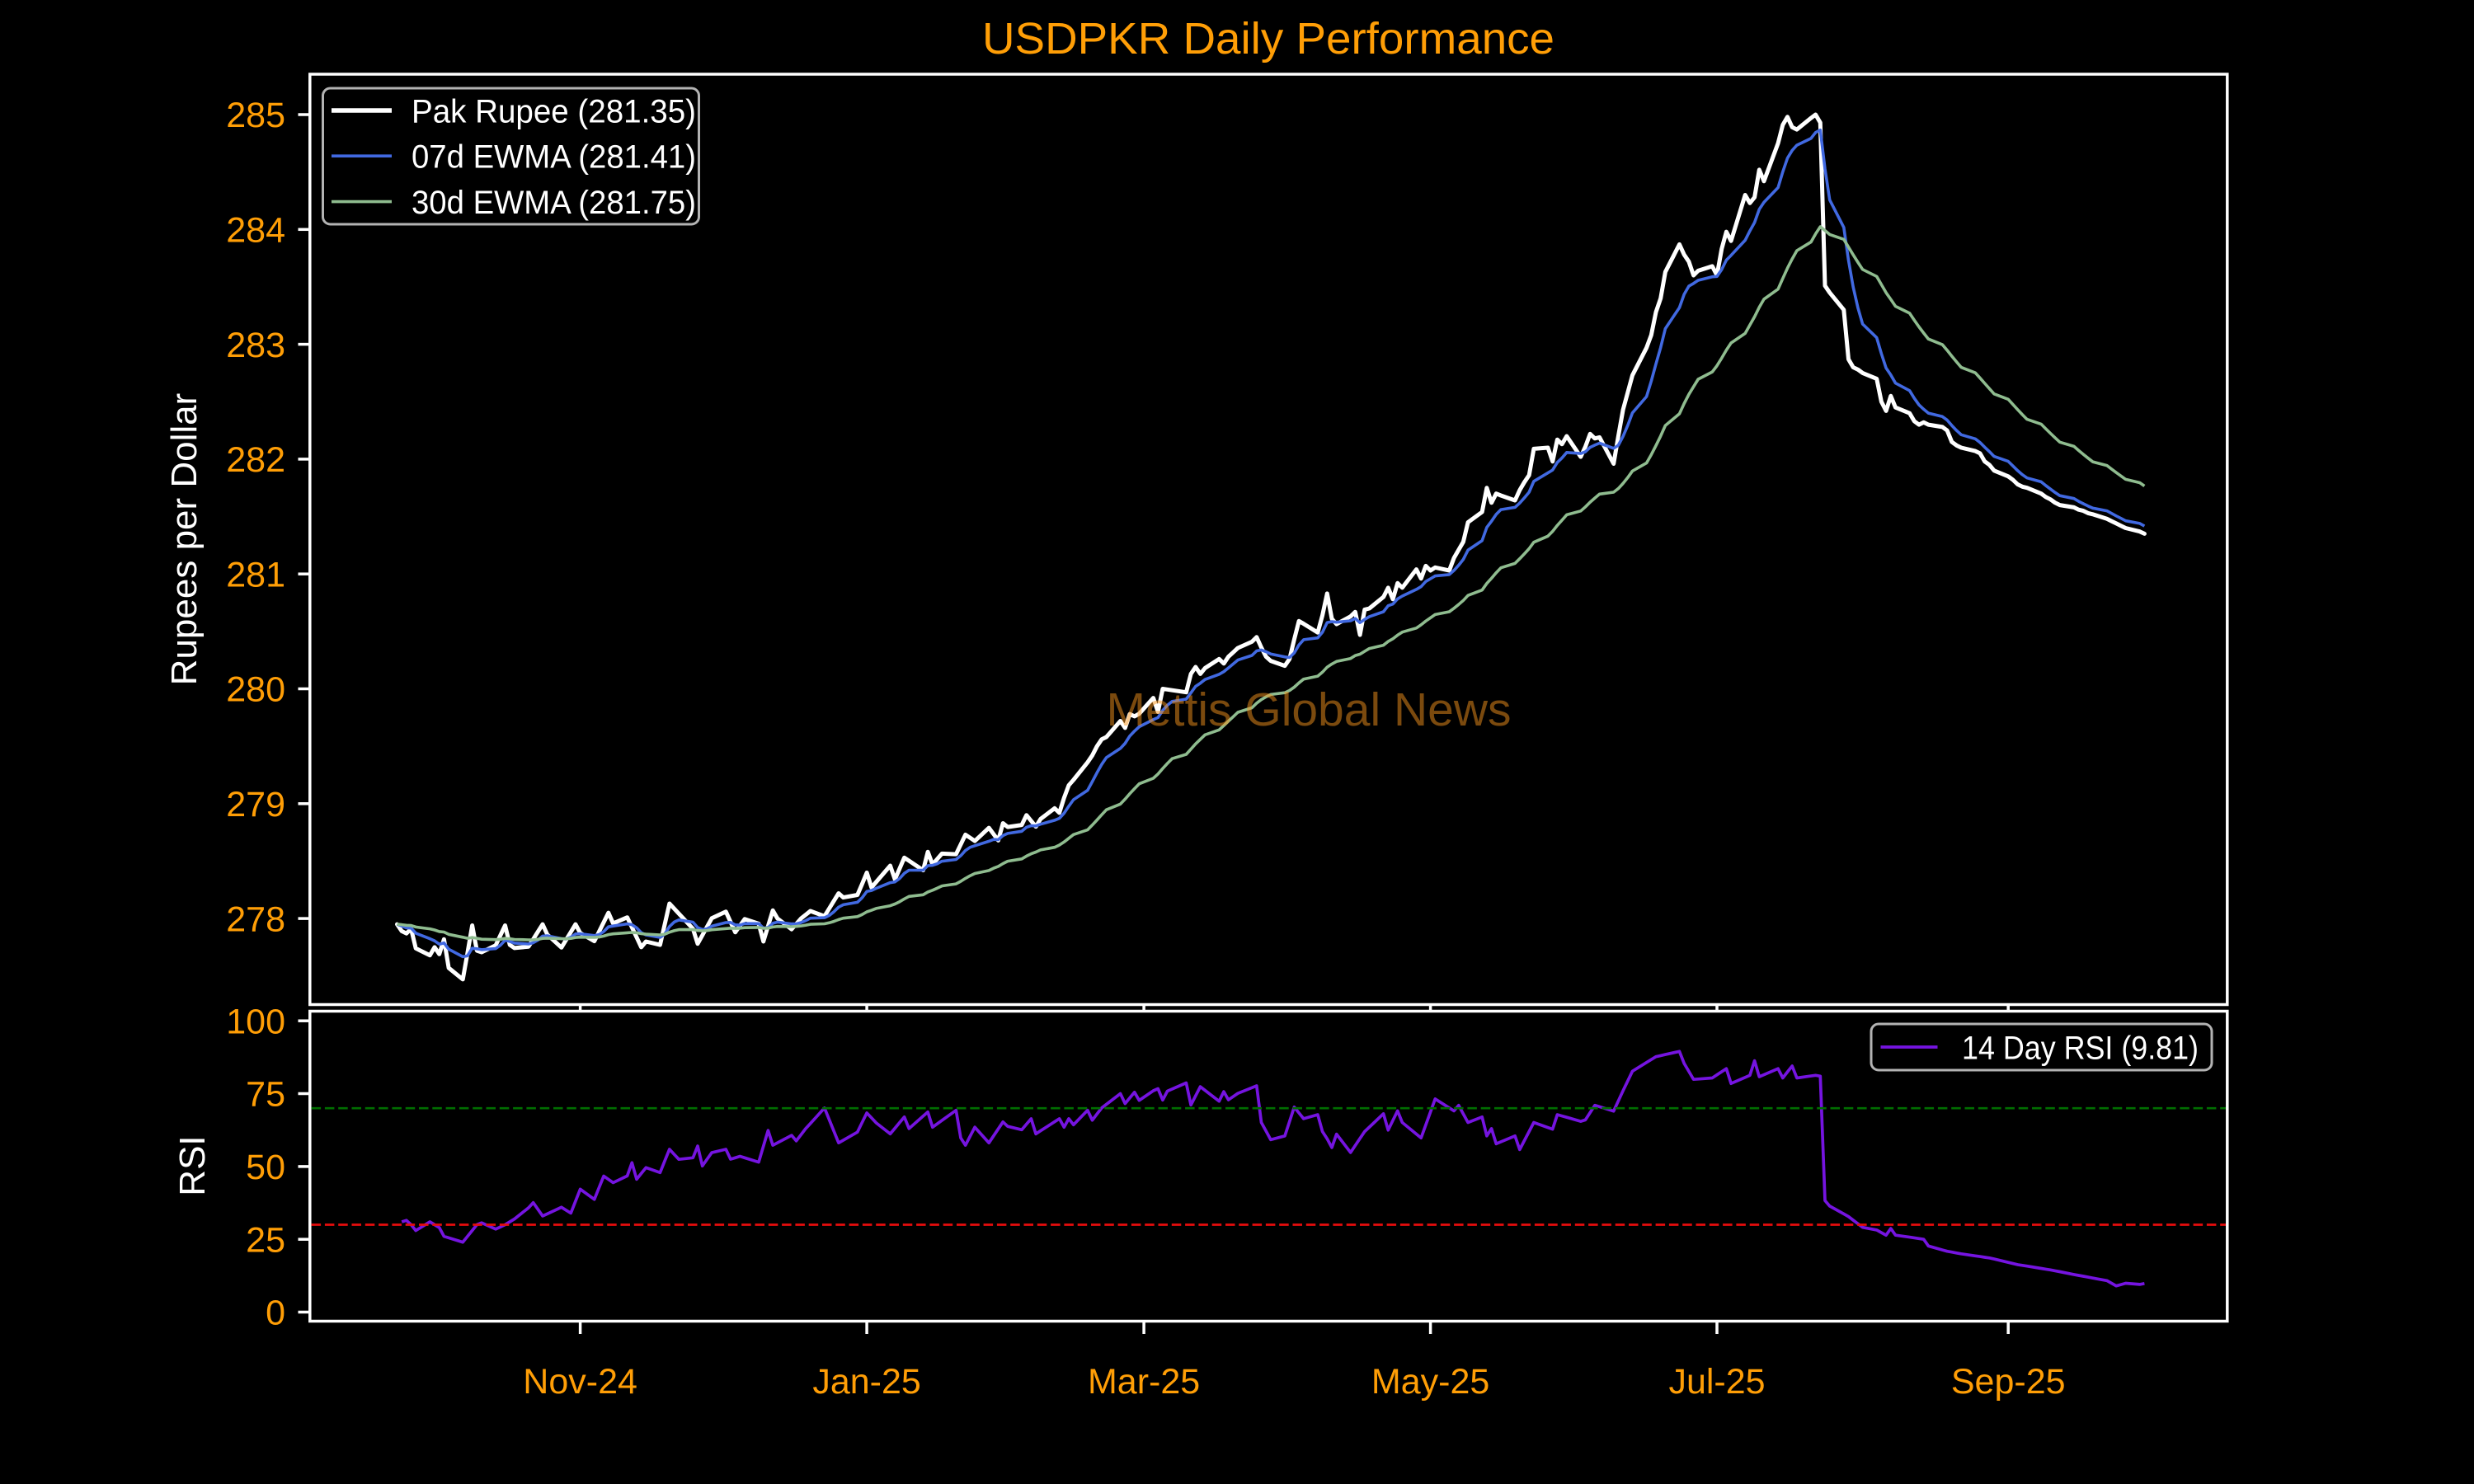 This screenshot has height=1484, width=2474. I want to click on svg-text: 30d EWMA (281.75), so click(554, 203).